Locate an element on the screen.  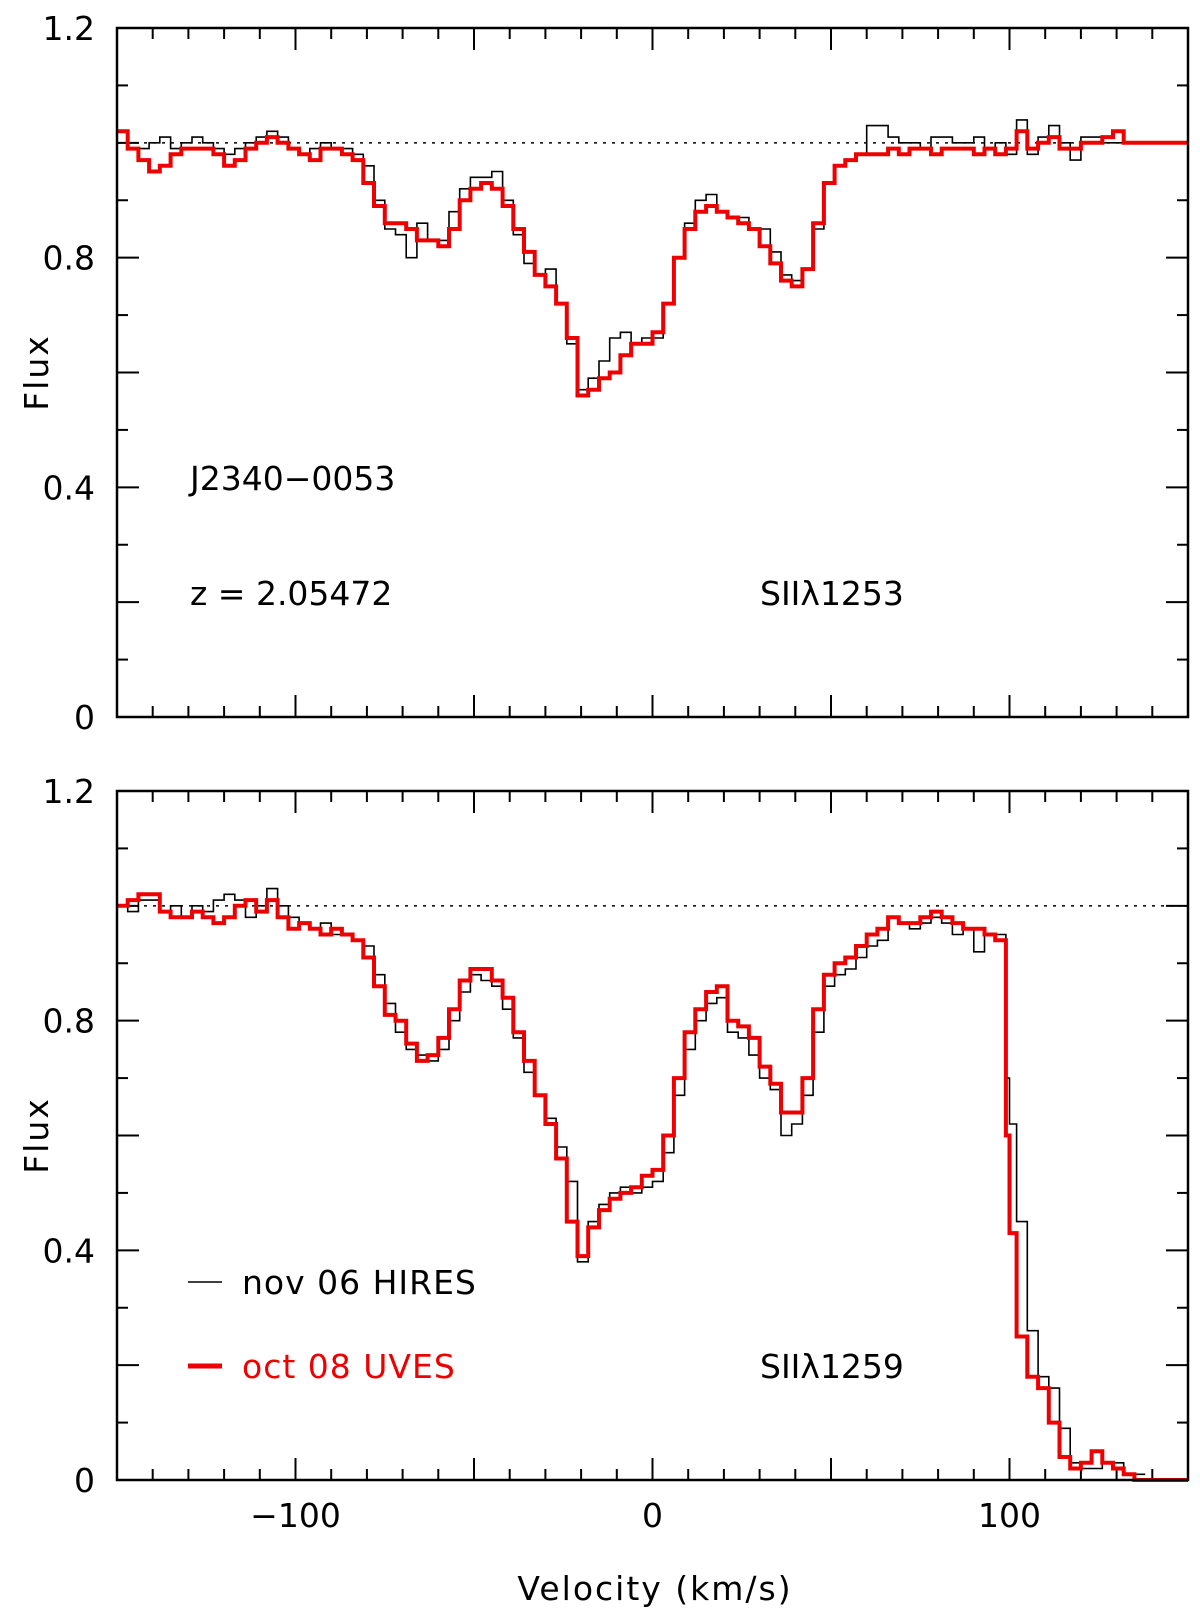
transition-label: SIIλ1259 is located at coordinates (832, 1366).